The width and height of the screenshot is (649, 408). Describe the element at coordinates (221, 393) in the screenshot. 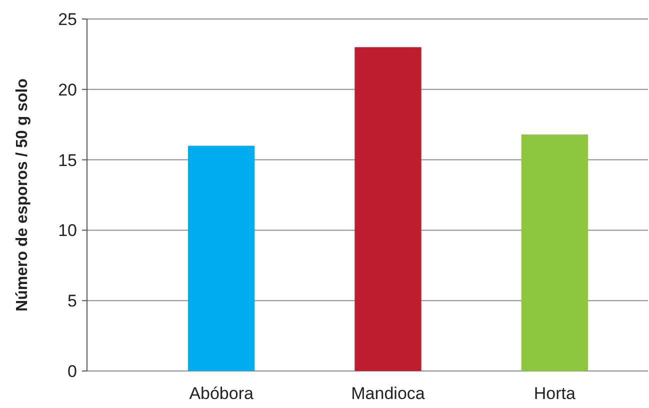

I see `x-tick-label: Abóbora` at that location.